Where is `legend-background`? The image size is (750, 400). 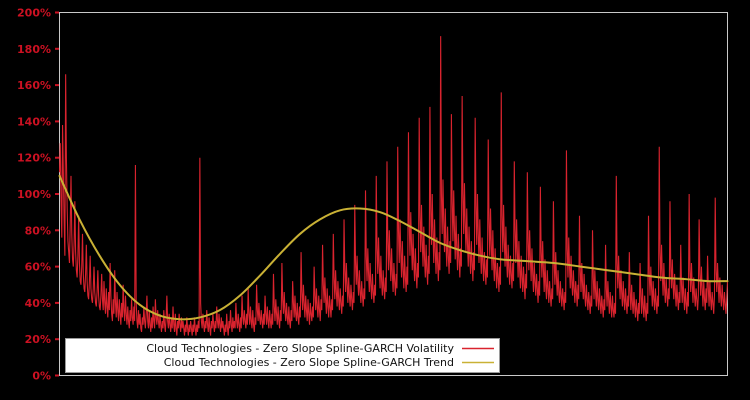 legend-background is located at coordinates (282, 355).